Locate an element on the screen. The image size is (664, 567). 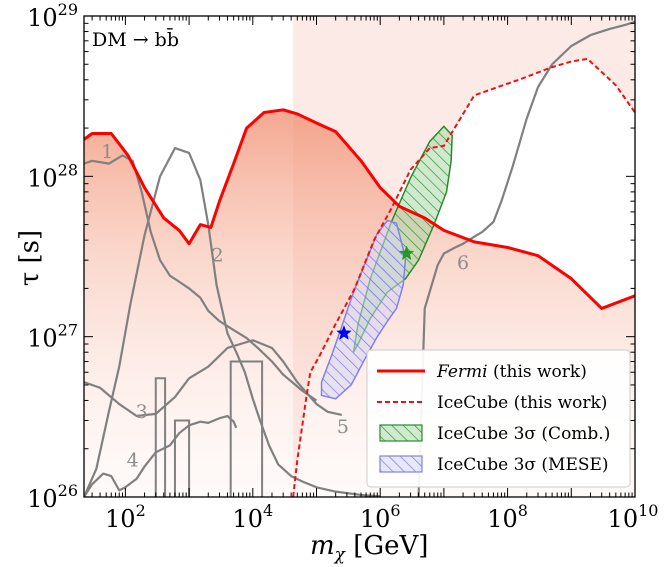
mese-best-fit-star is located at coordinates (344, 332).